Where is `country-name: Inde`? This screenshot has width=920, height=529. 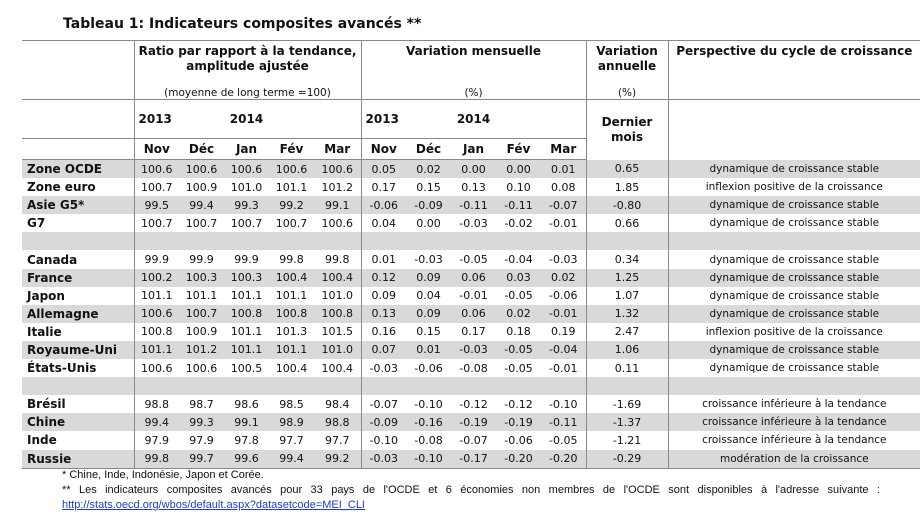 country-name: Inde is located at coordinates (42, 440).